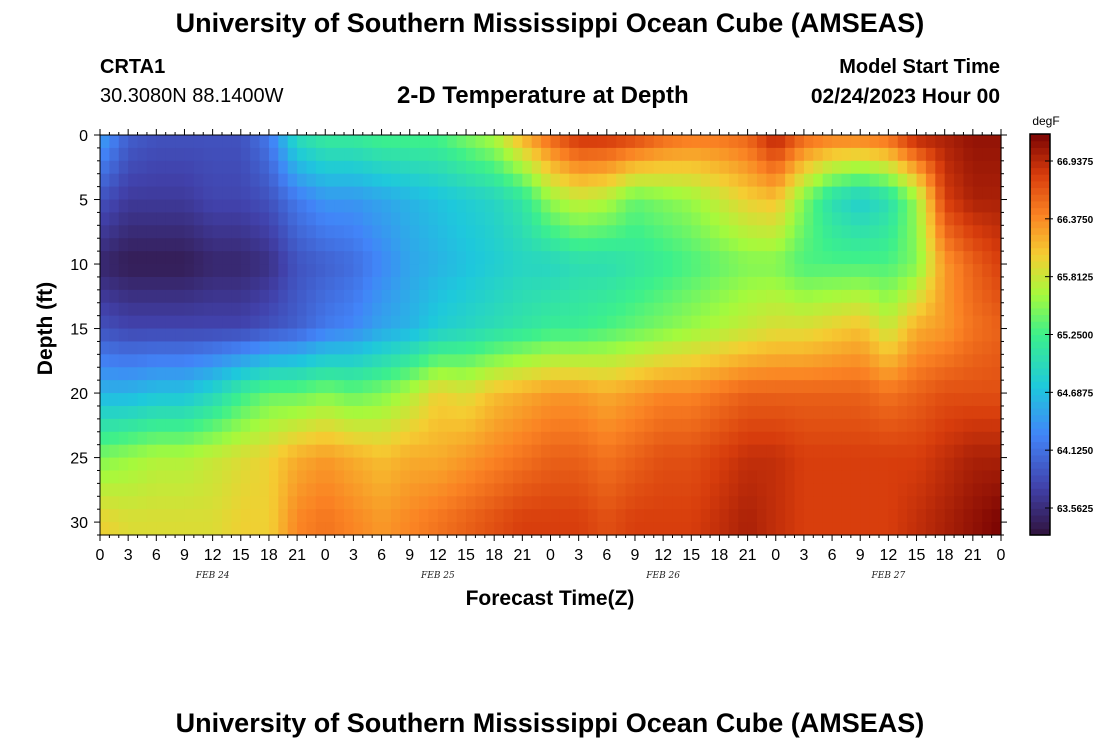 The height and width of the screenshot is (750, 1100). What do you see at coordinates (1001, 555) in the screenshot?
I see `x-tick-label: 0` at bounding box center [1001, 555].